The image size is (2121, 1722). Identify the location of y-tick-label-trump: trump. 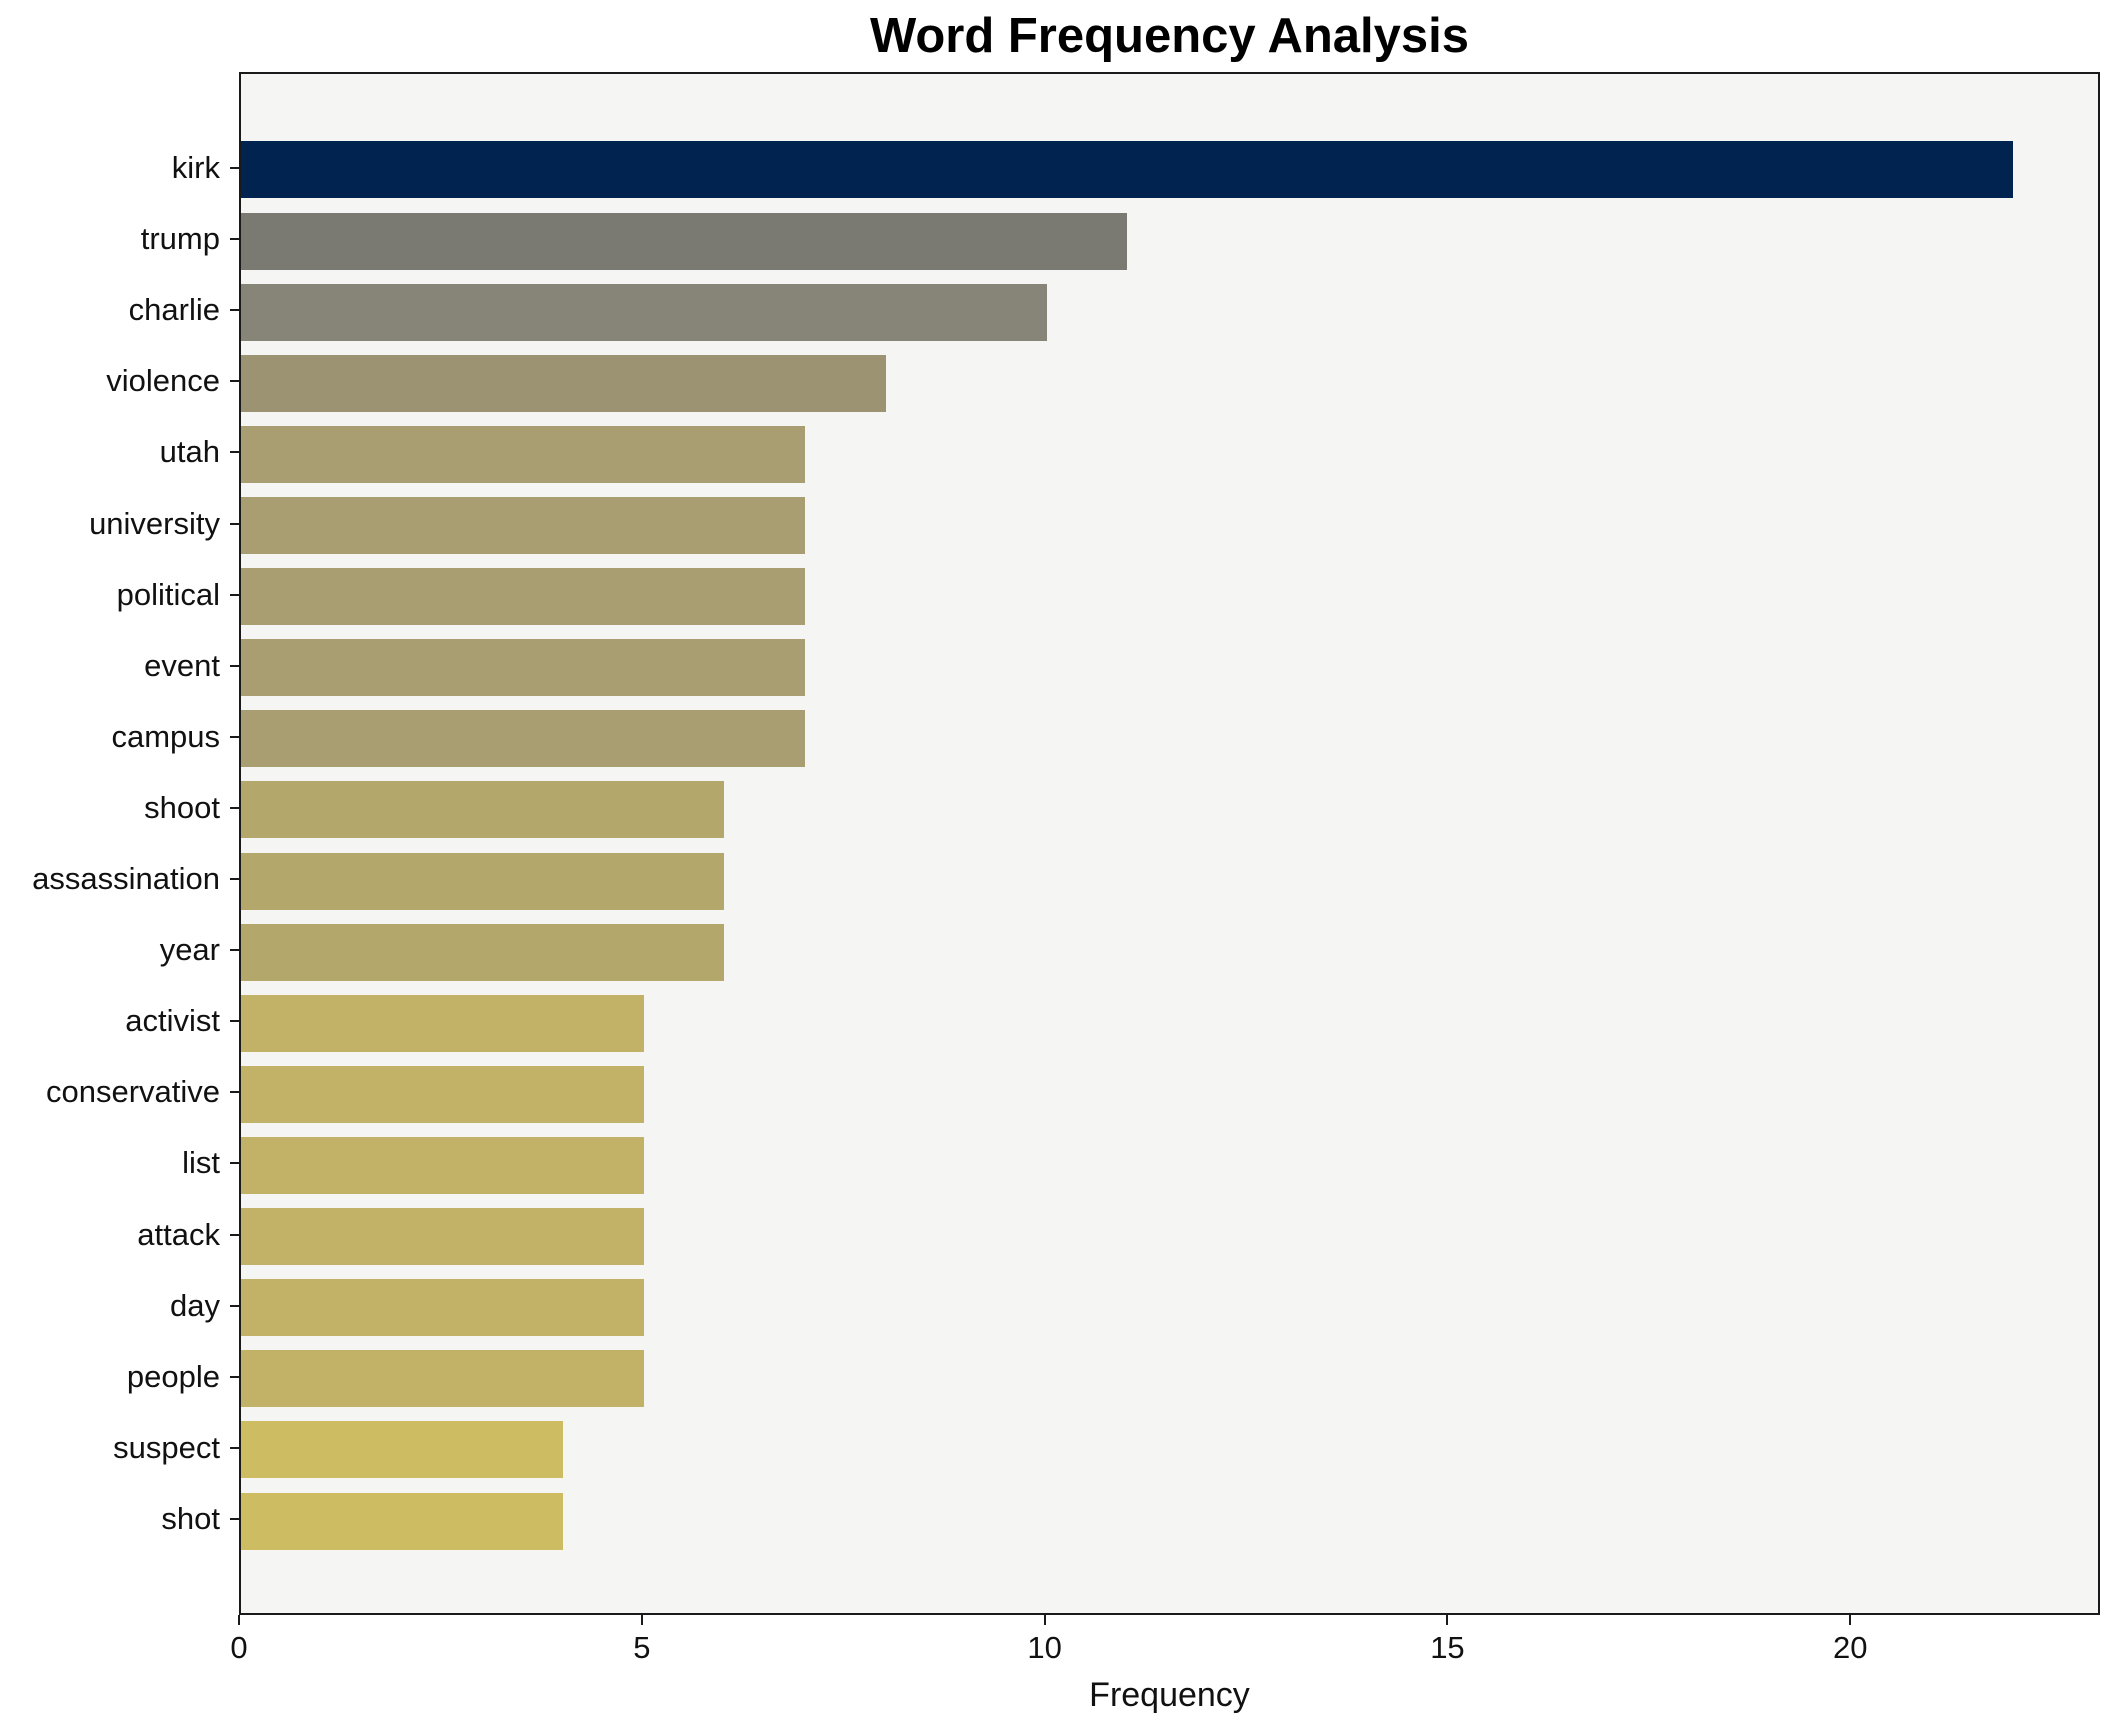
(180, 239).